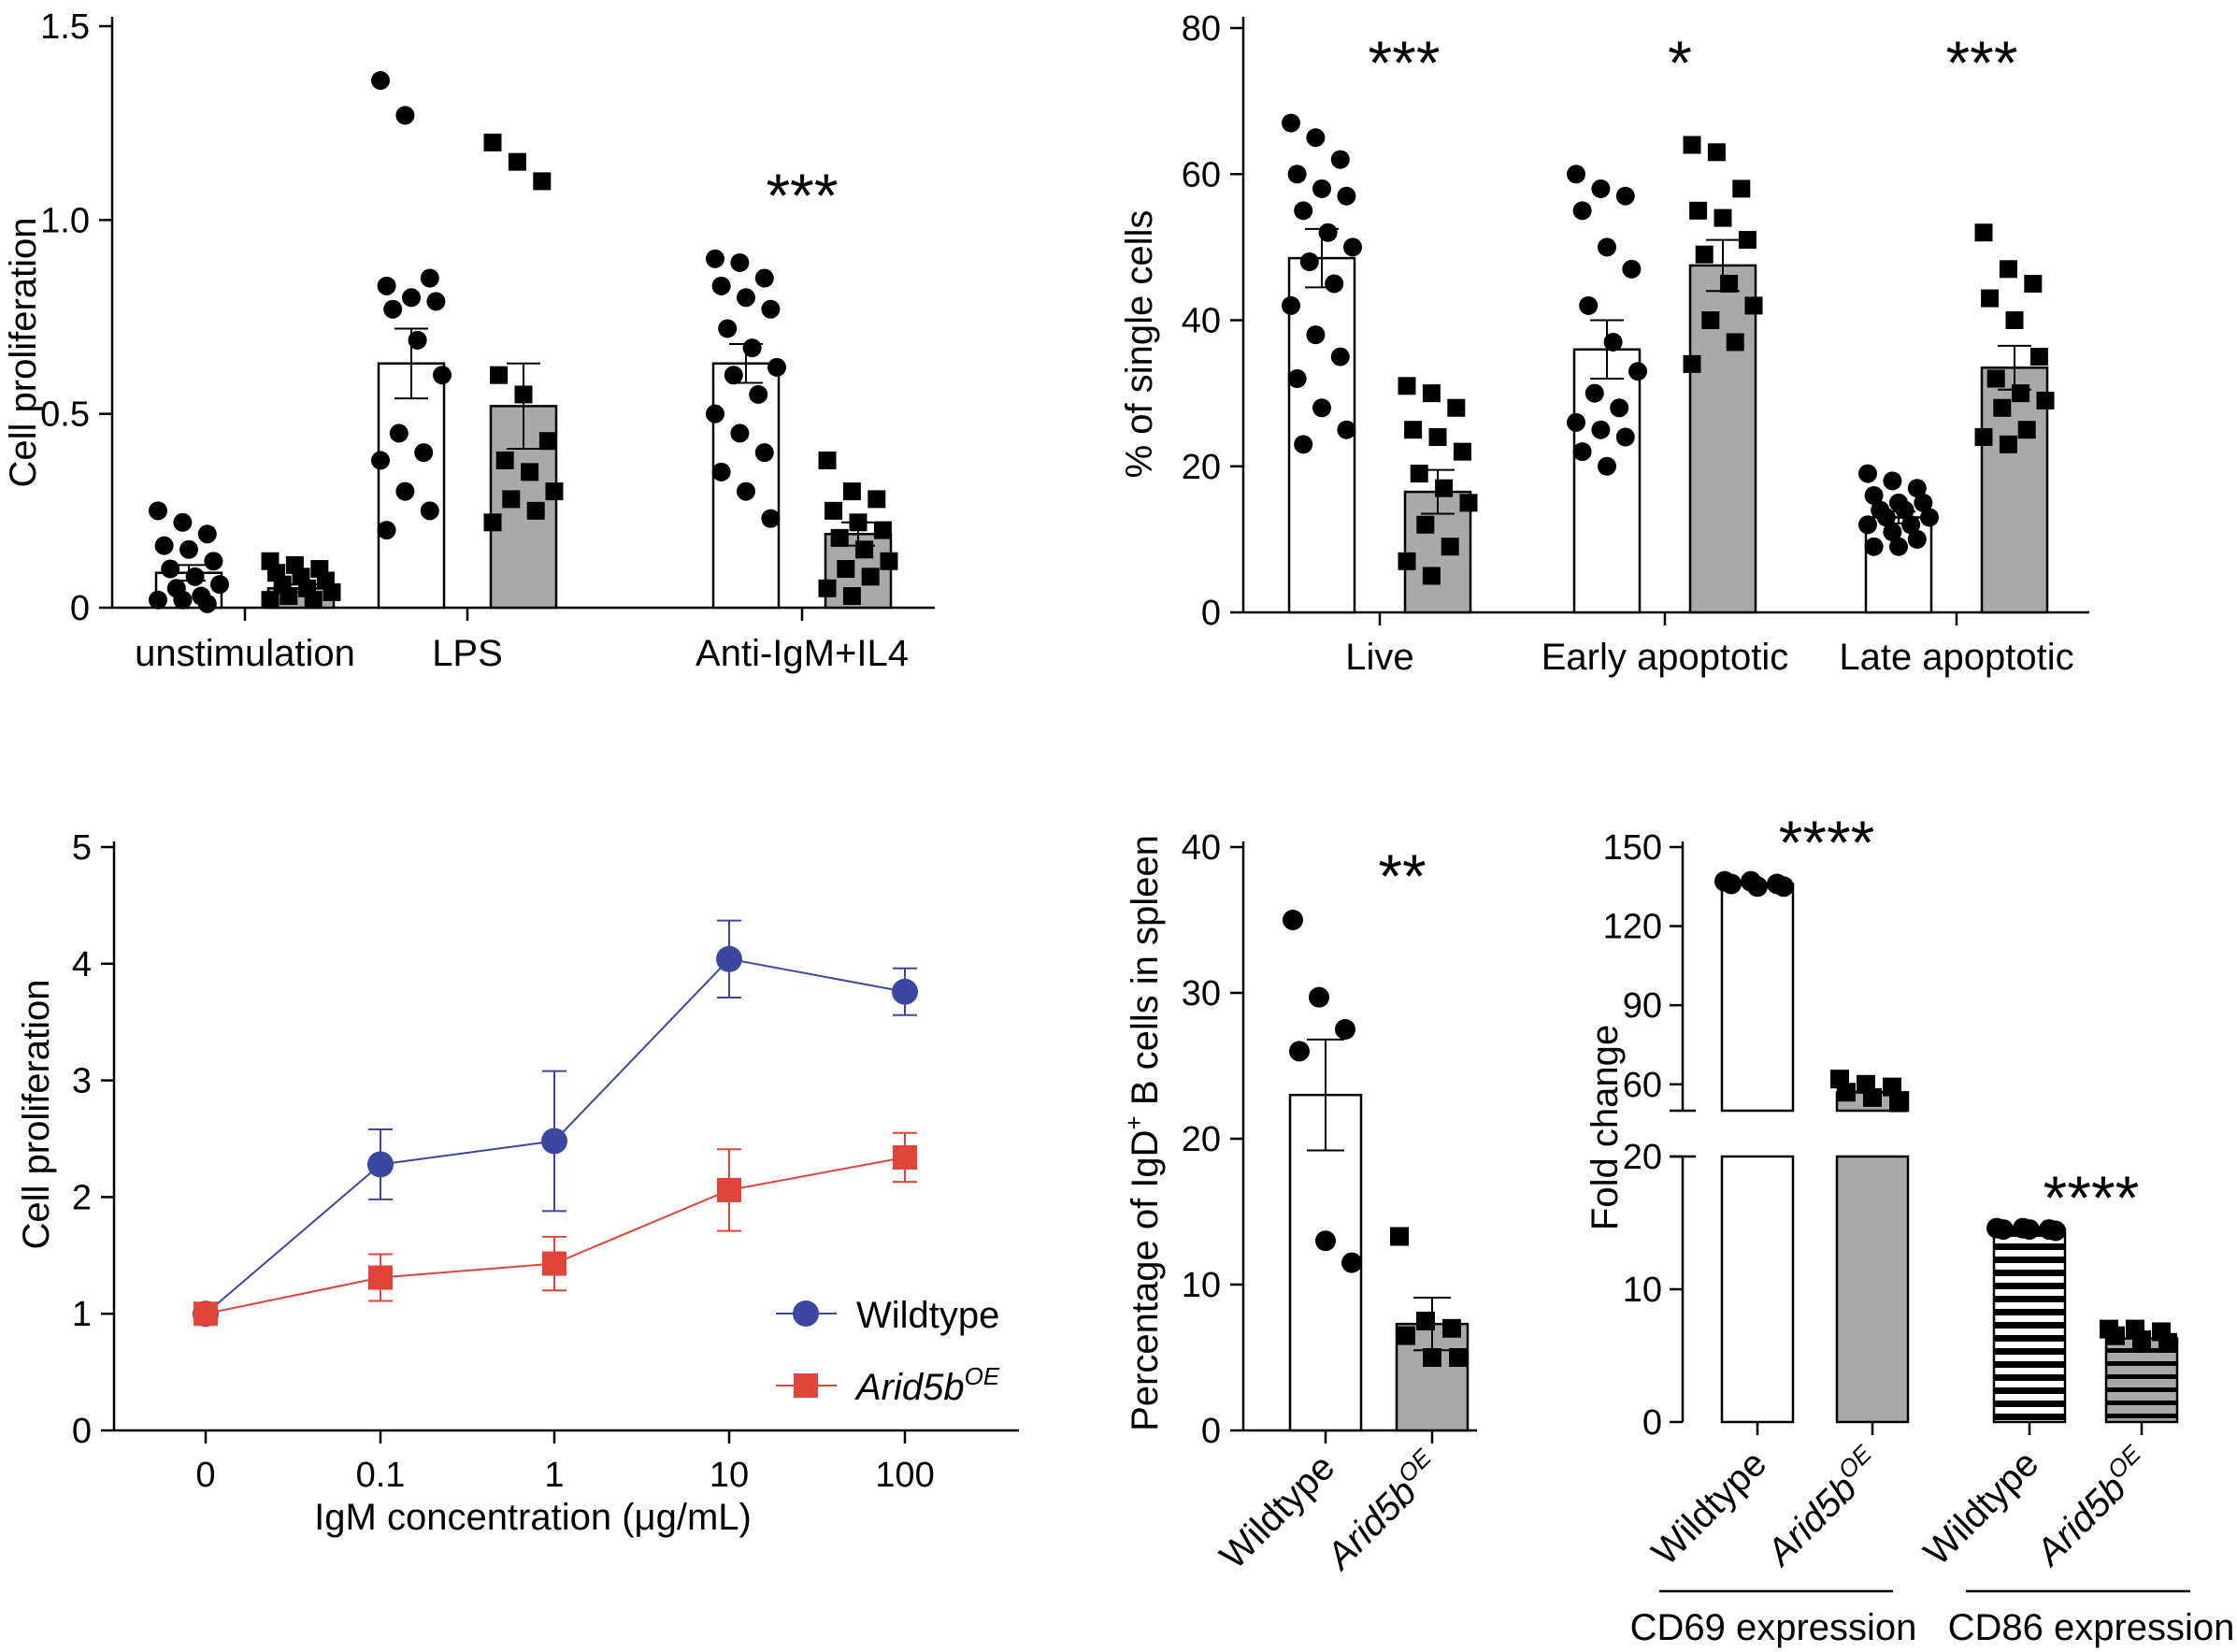  What do you see at coordinates (982, 1376) in the screenshot?
I see `legend-label-arid5b-sup: OE` at bounding box center [982, 1376].